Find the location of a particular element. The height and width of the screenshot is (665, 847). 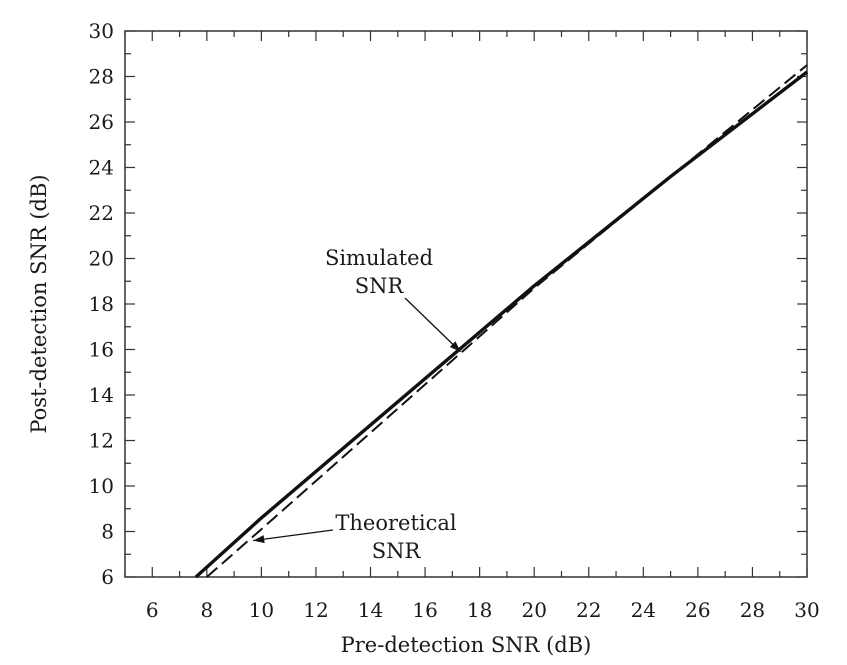

y-tick-label: 30 is located at coordinates (101, 31).